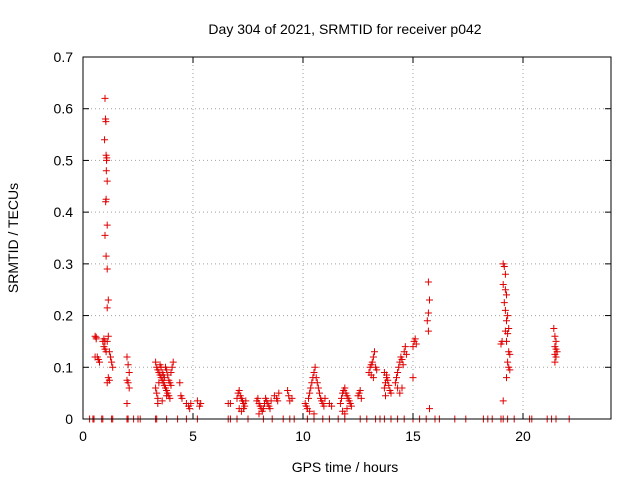 The image size is (640, 480). Describe the element at coordinates (64, 57) in the screenshot. I see `y-tick-label: 0.7` at that location.